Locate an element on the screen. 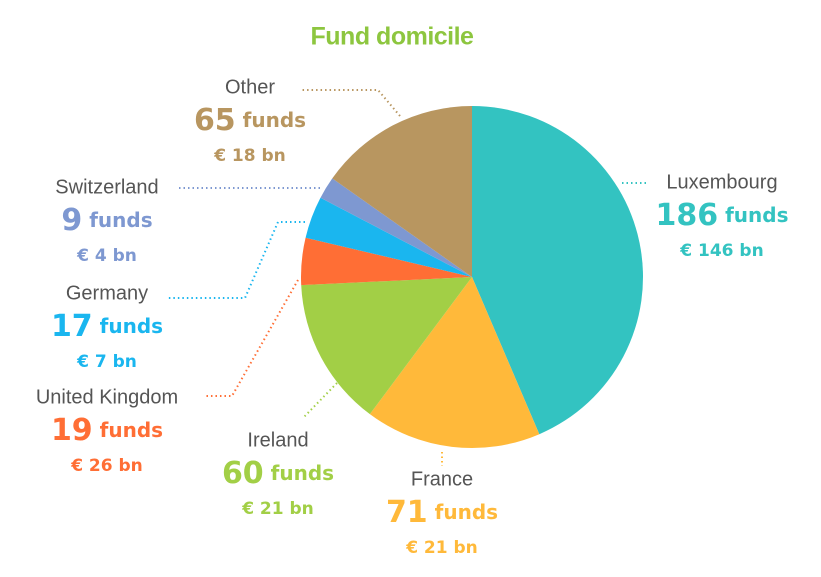 This screenshot has width=821, height=577. asset-label: € 7 bn is located at coordinates (106, 362).